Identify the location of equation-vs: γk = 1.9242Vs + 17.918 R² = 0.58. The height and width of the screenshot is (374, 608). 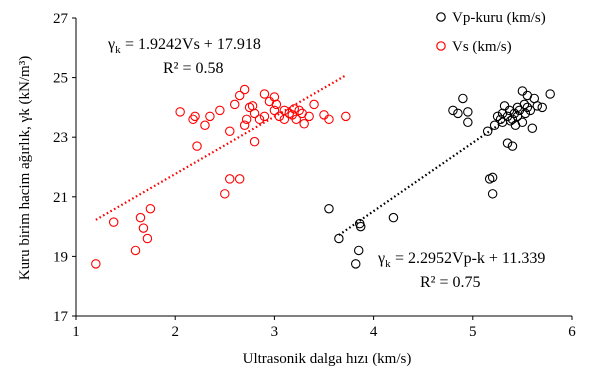
(184, 56).